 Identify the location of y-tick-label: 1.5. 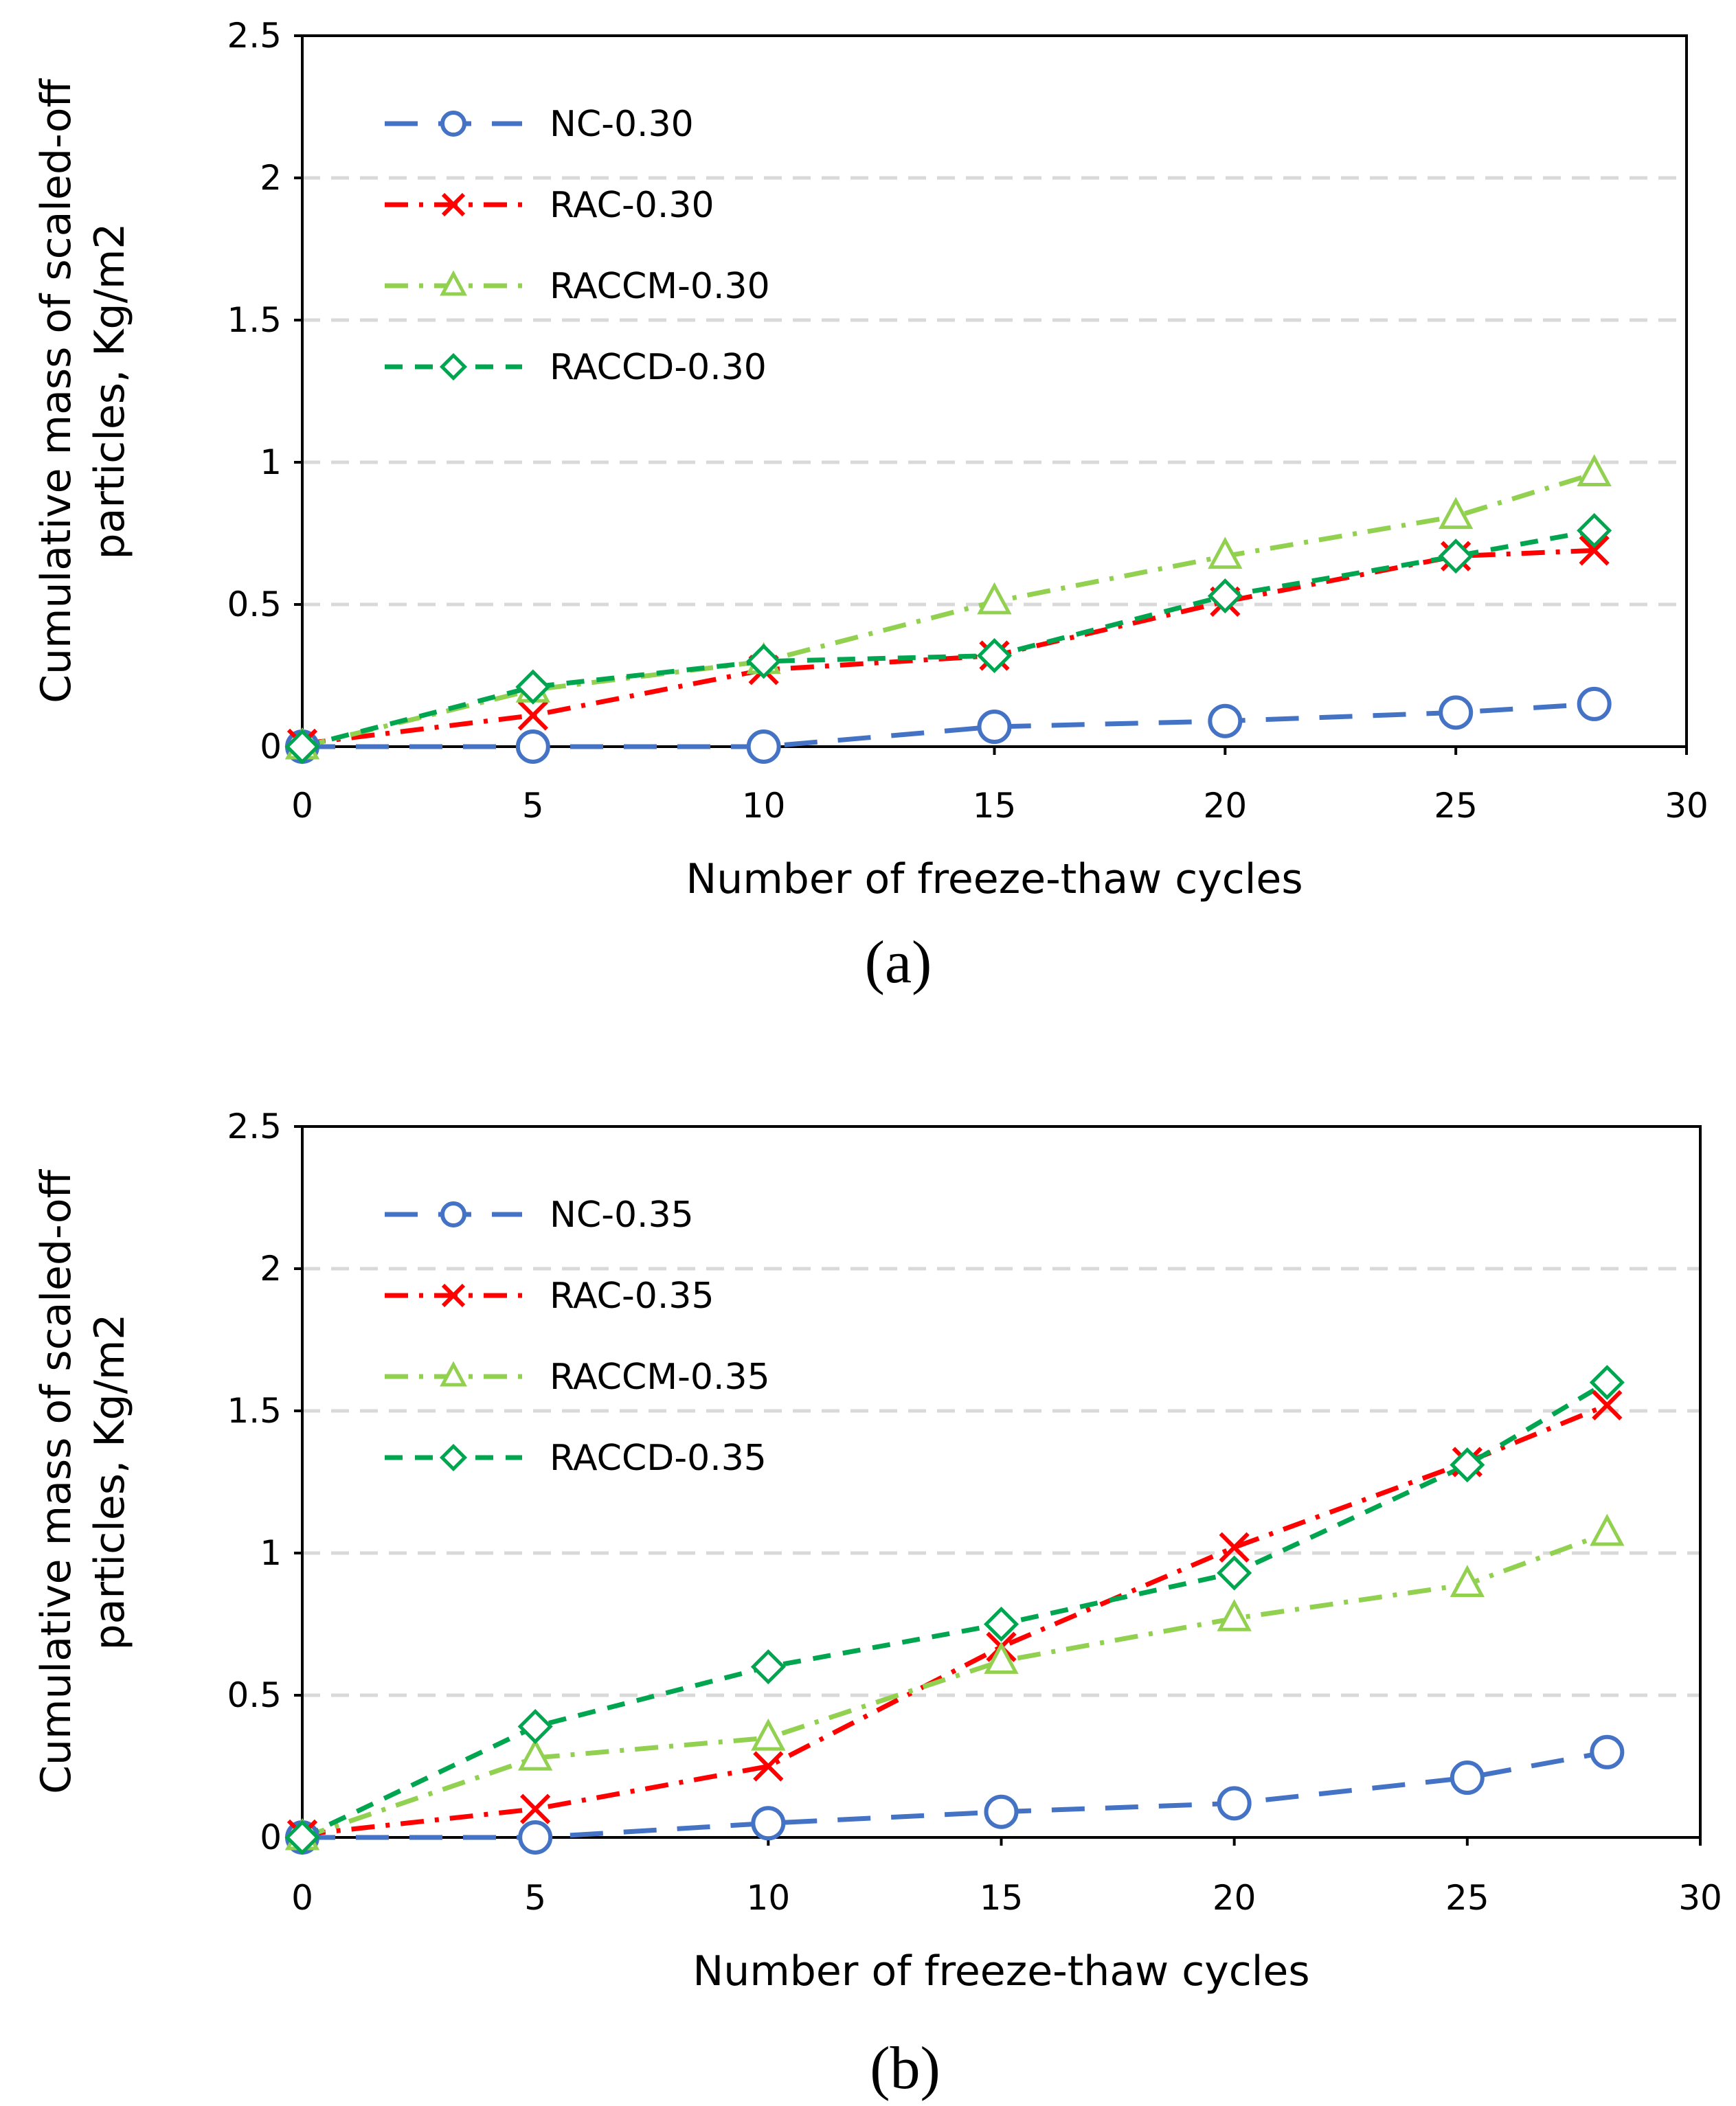
(254, 320).